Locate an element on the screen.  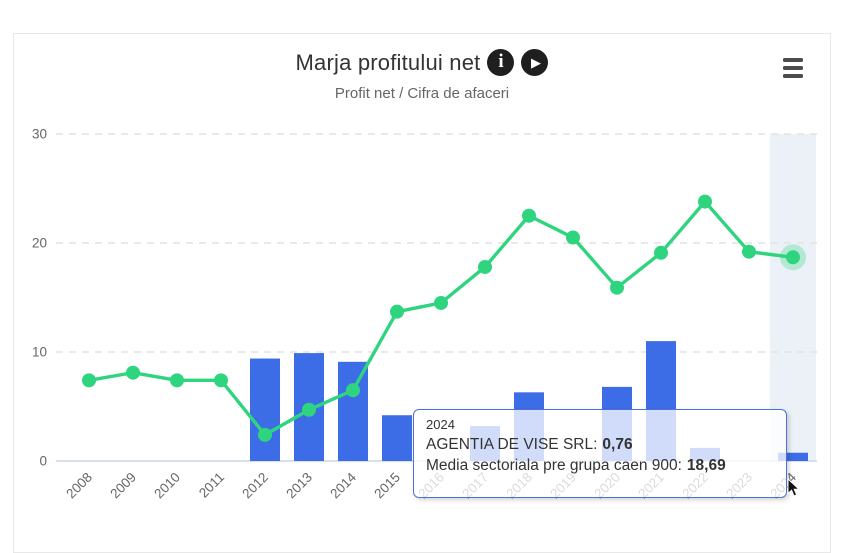
hover-band-2024 is located at coordinates (793, 297).